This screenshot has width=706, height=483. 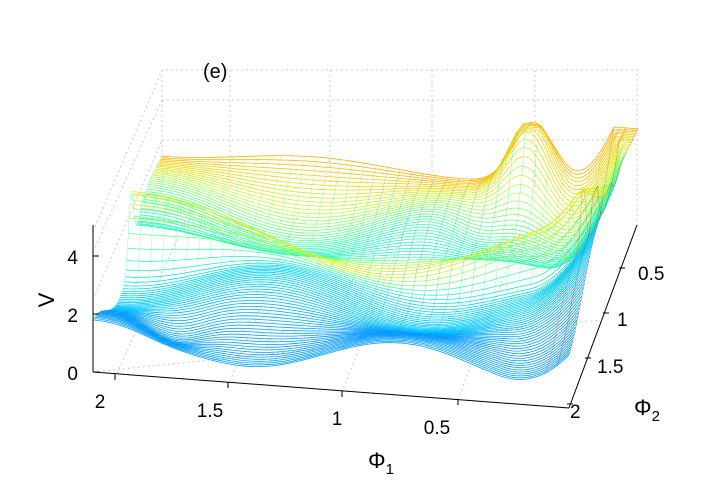 I want to click on y-tick-label: 1, so click(x=622, y=320).